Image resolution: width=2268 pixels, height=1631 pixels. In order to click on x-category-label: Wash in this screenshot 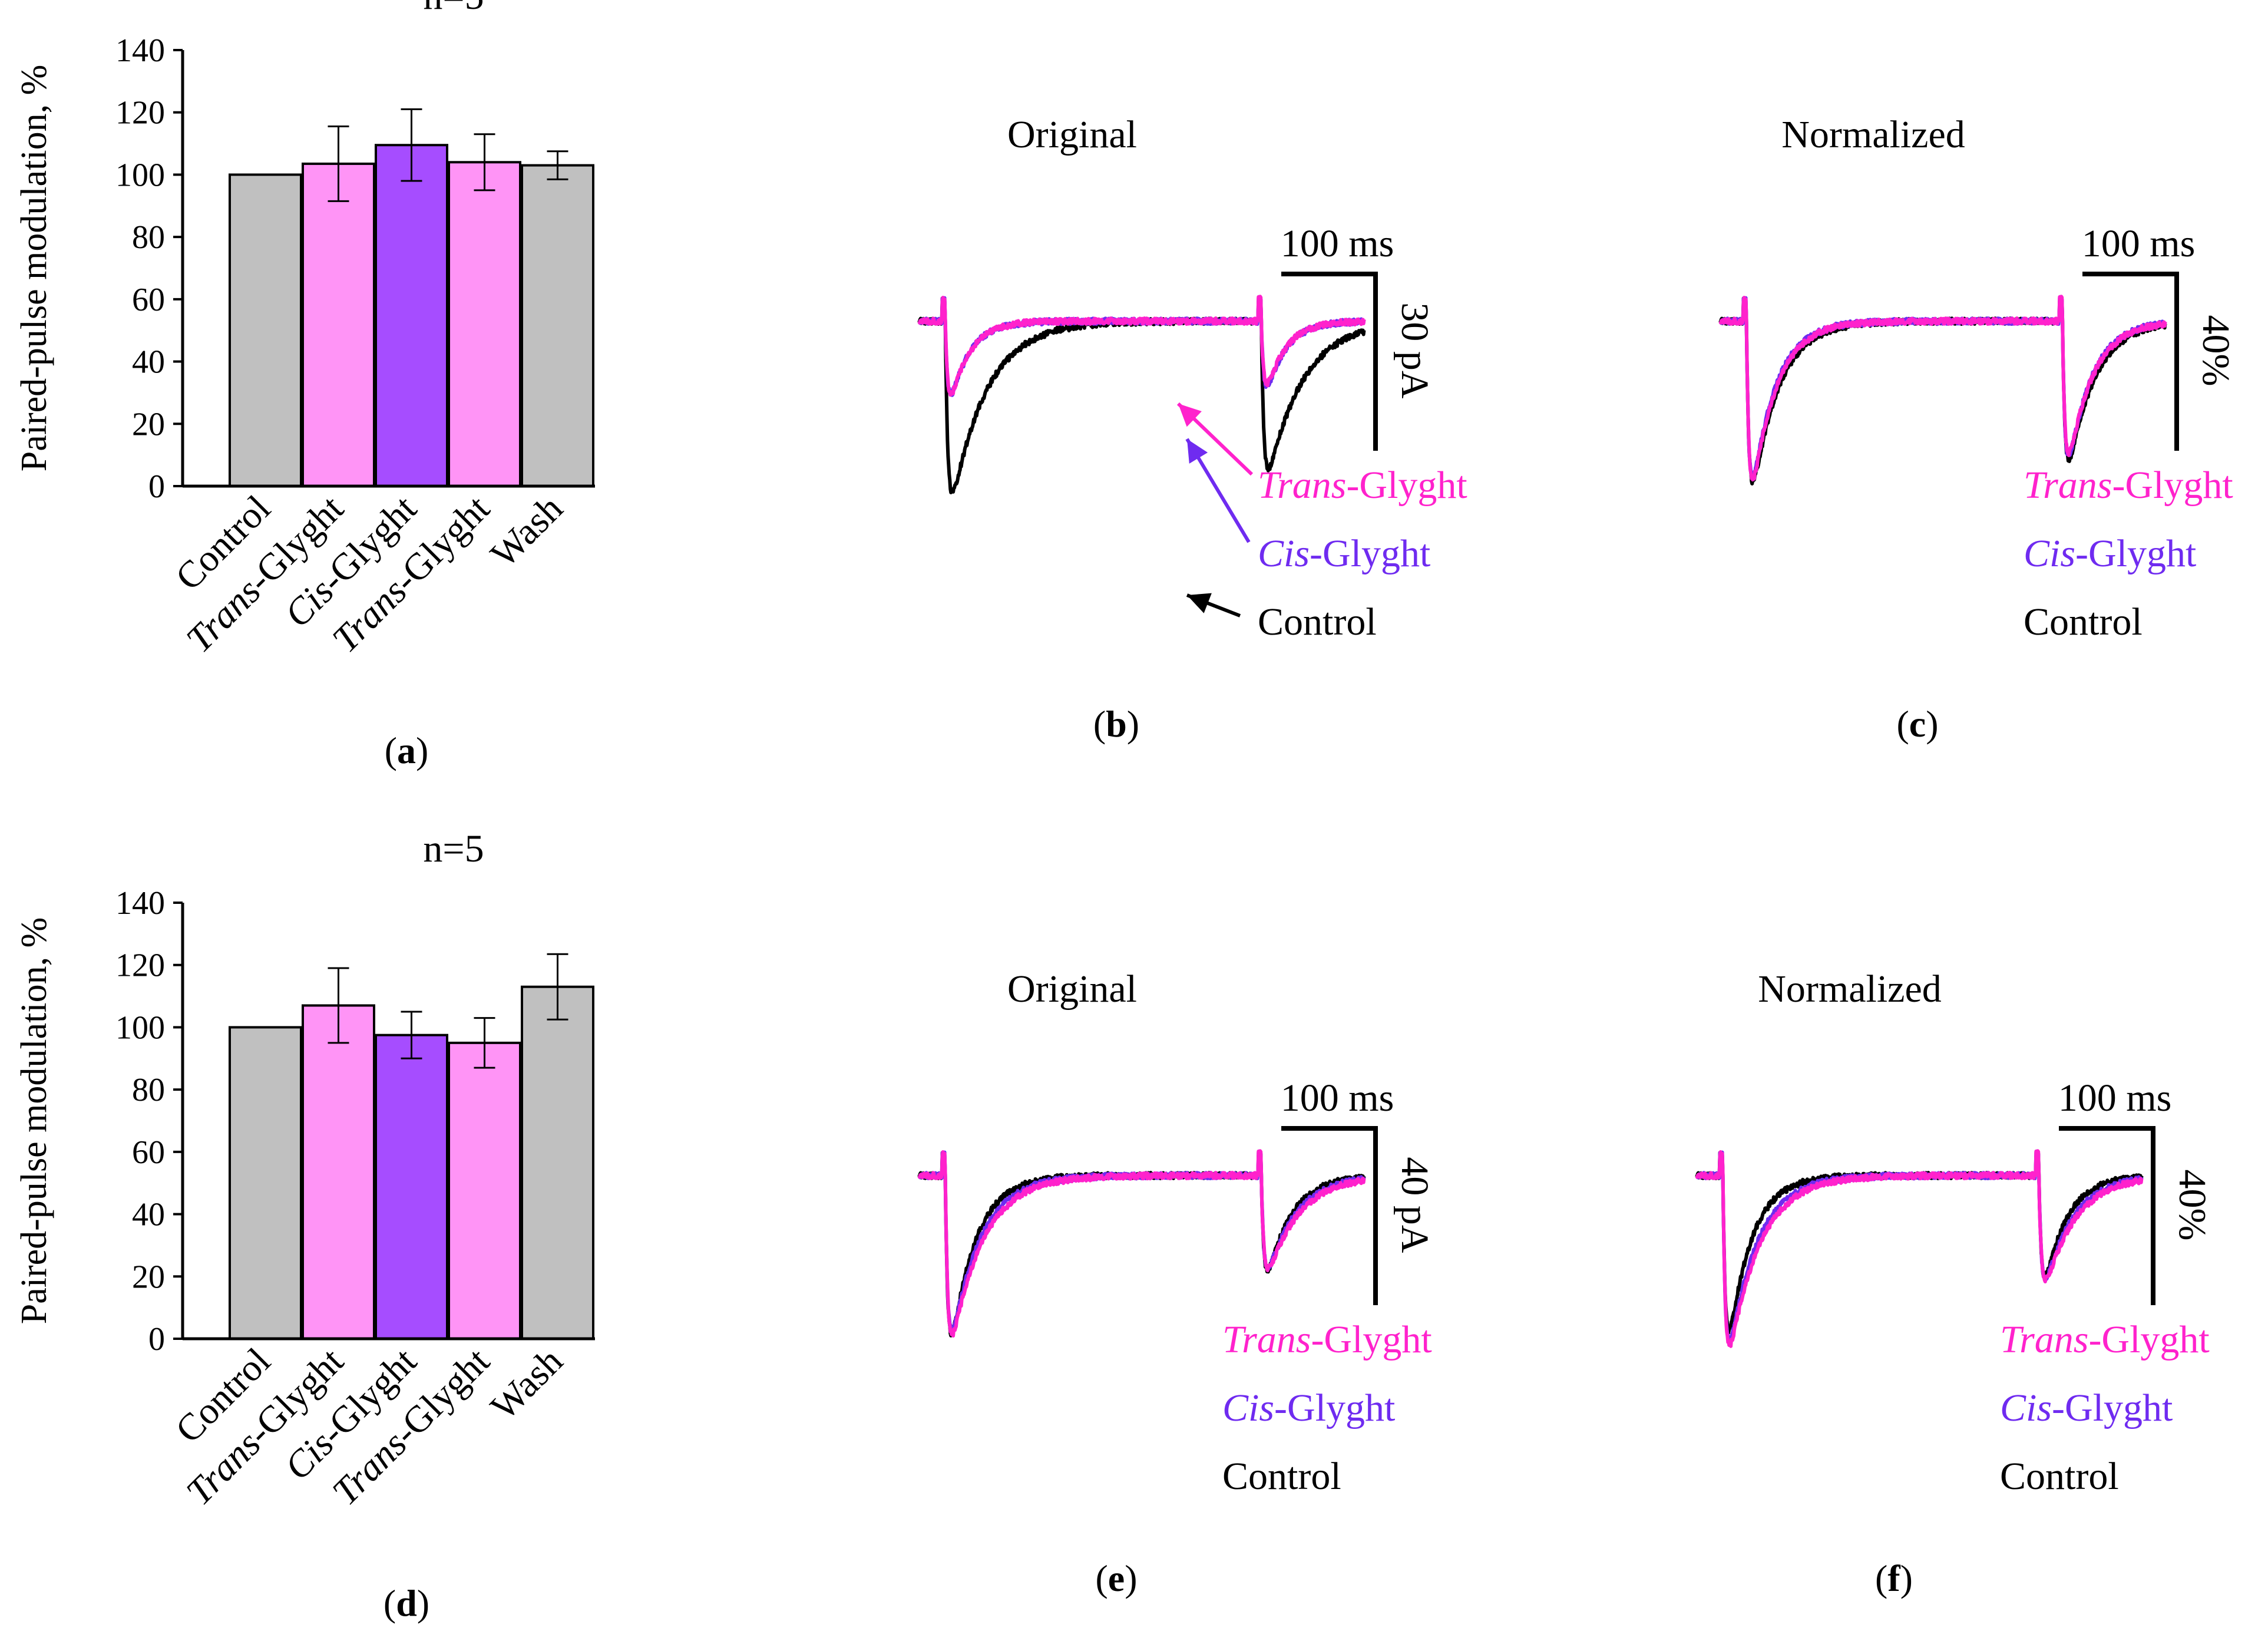, I will do `click(526, 1384)`.